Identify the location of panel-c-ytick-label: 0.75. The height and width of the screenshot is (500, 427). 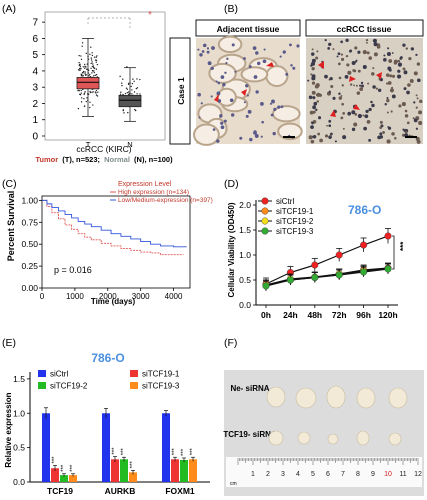
(29, 222).